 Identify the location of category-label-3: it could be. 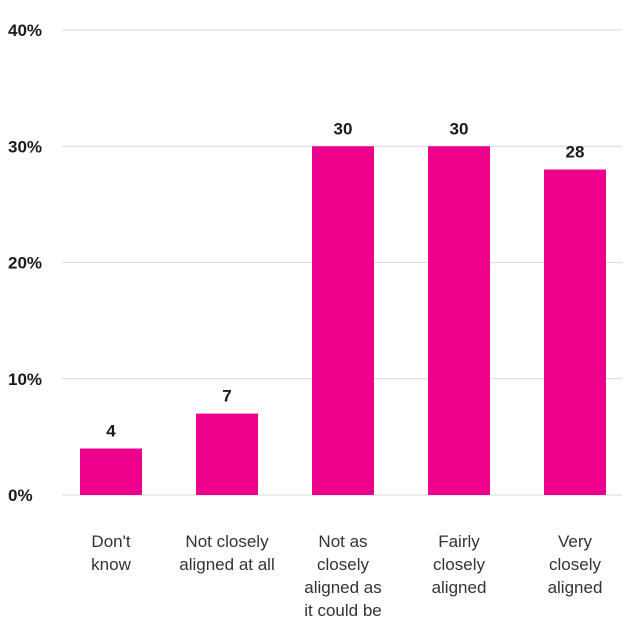
(343, 610).